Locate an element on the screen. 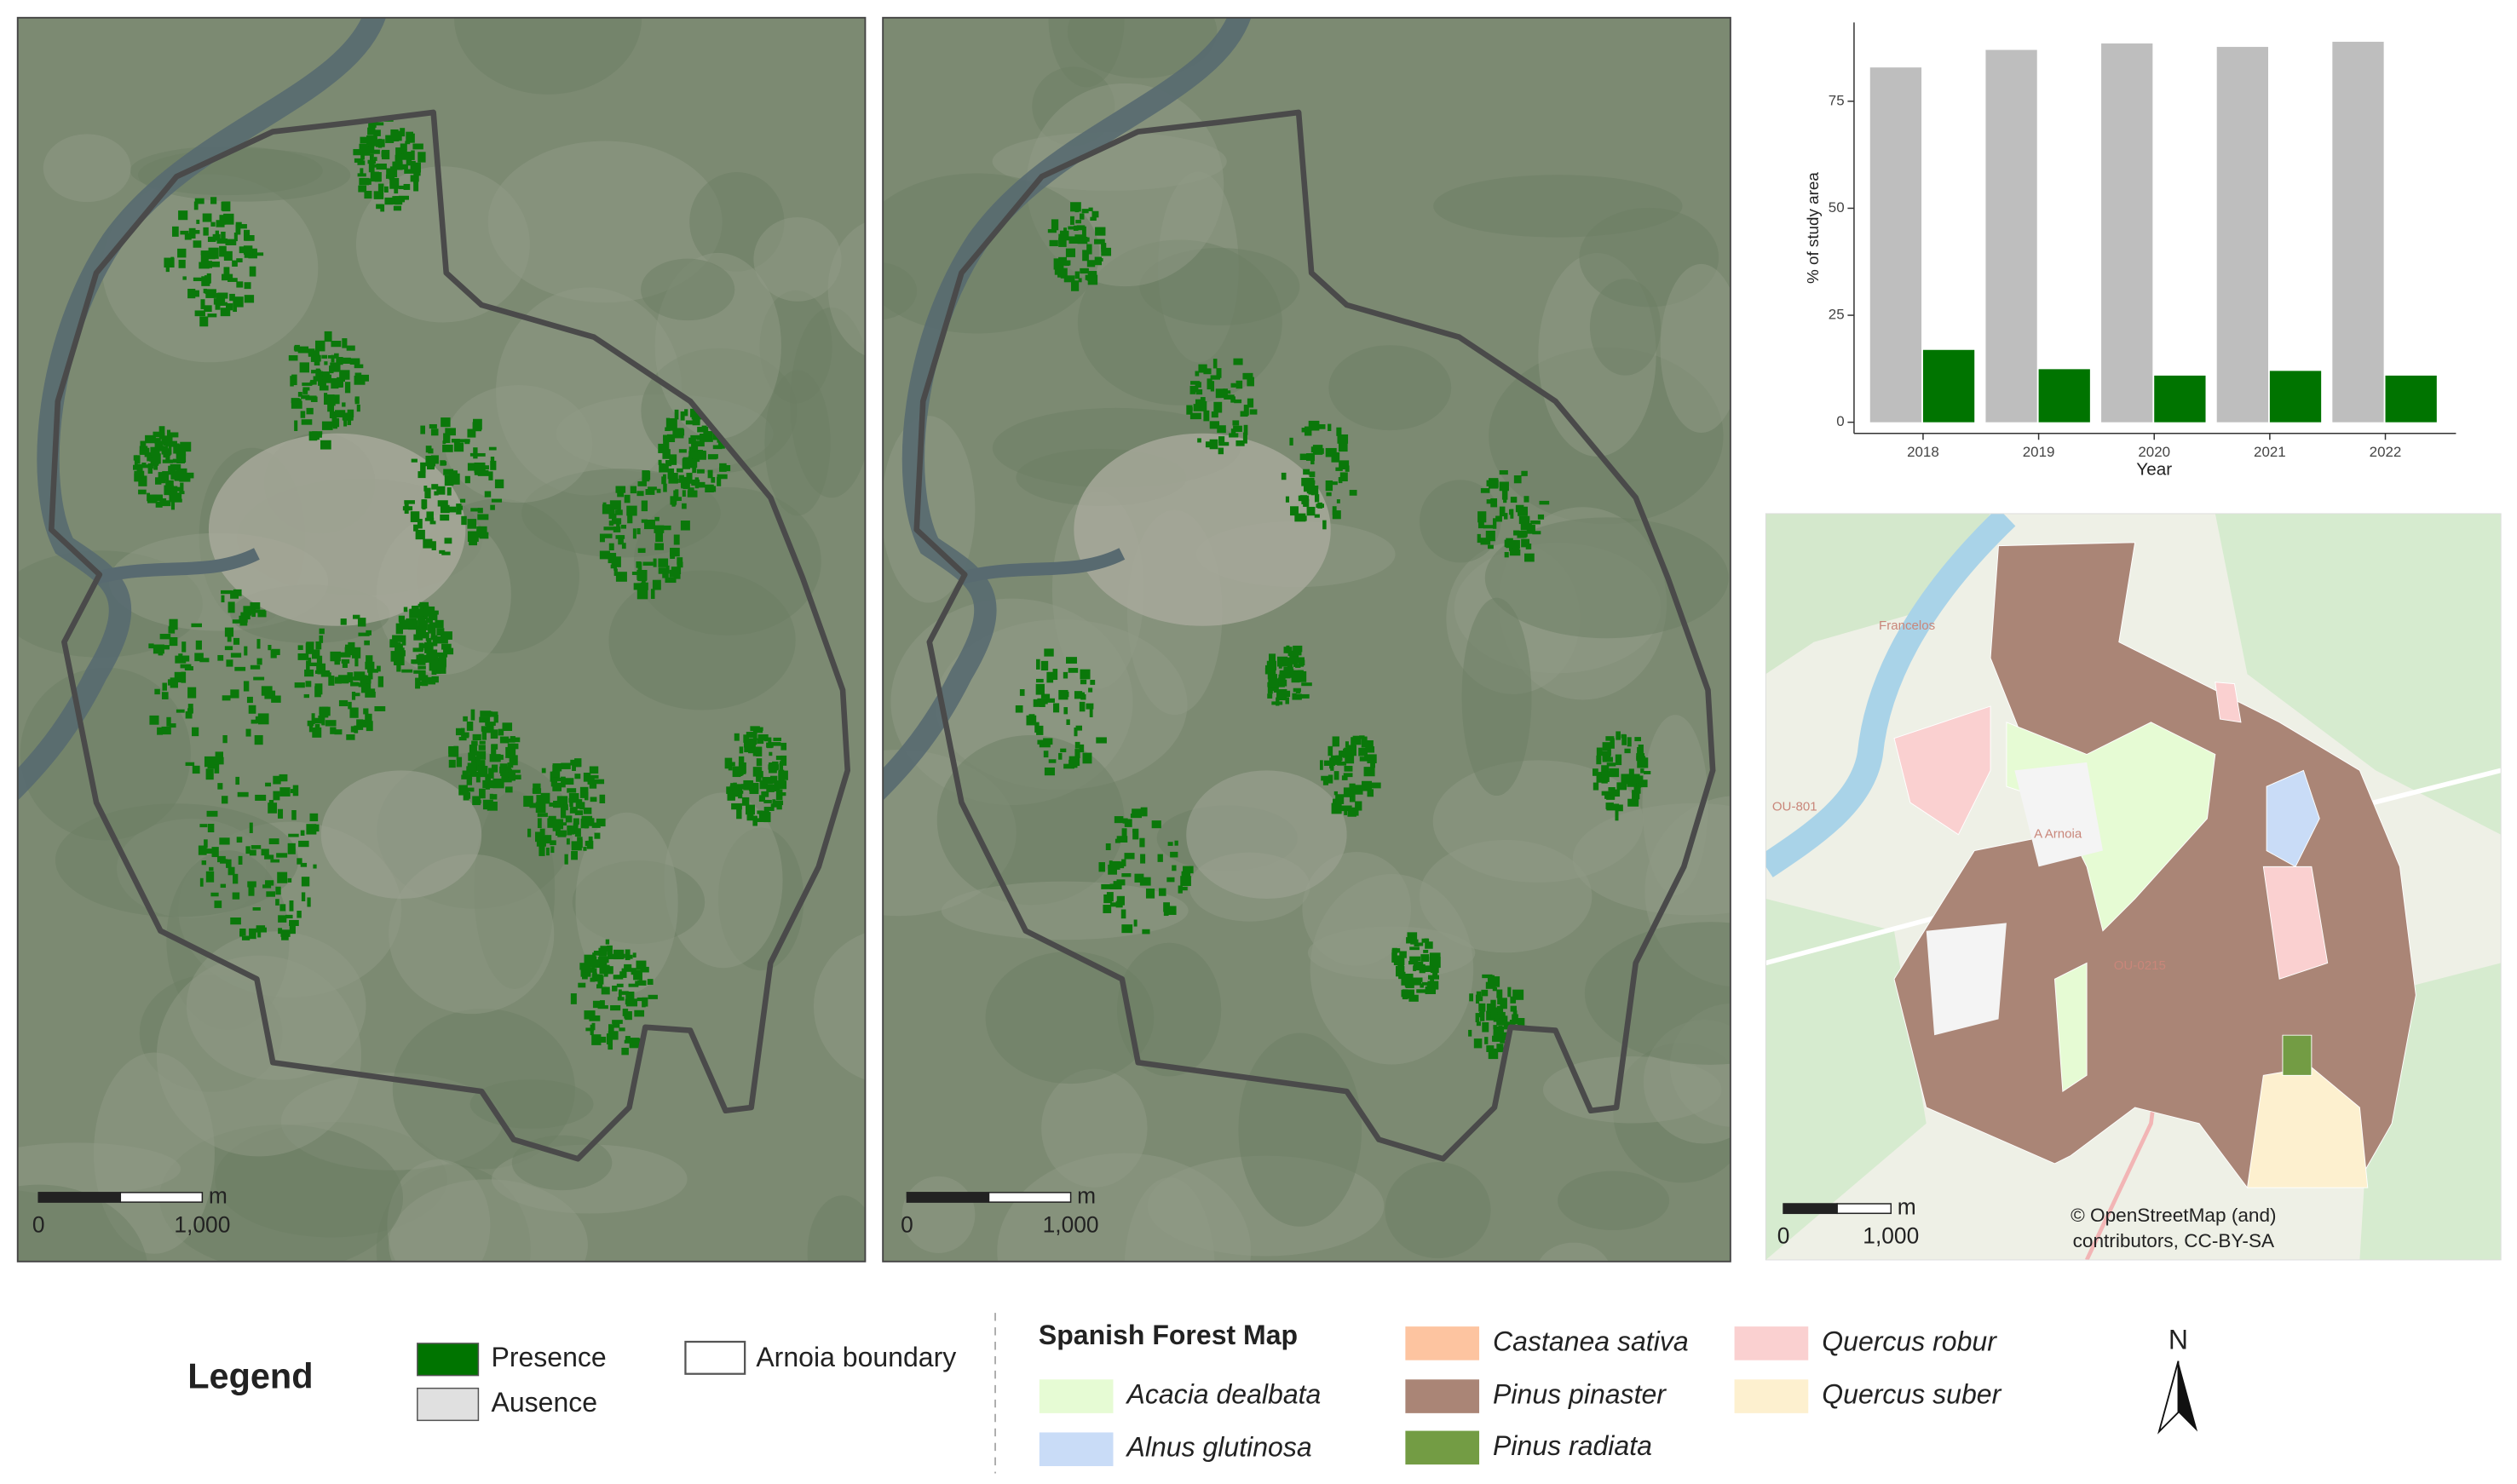  y-axis-label: % of study area is located at coordinates (1813, 228).